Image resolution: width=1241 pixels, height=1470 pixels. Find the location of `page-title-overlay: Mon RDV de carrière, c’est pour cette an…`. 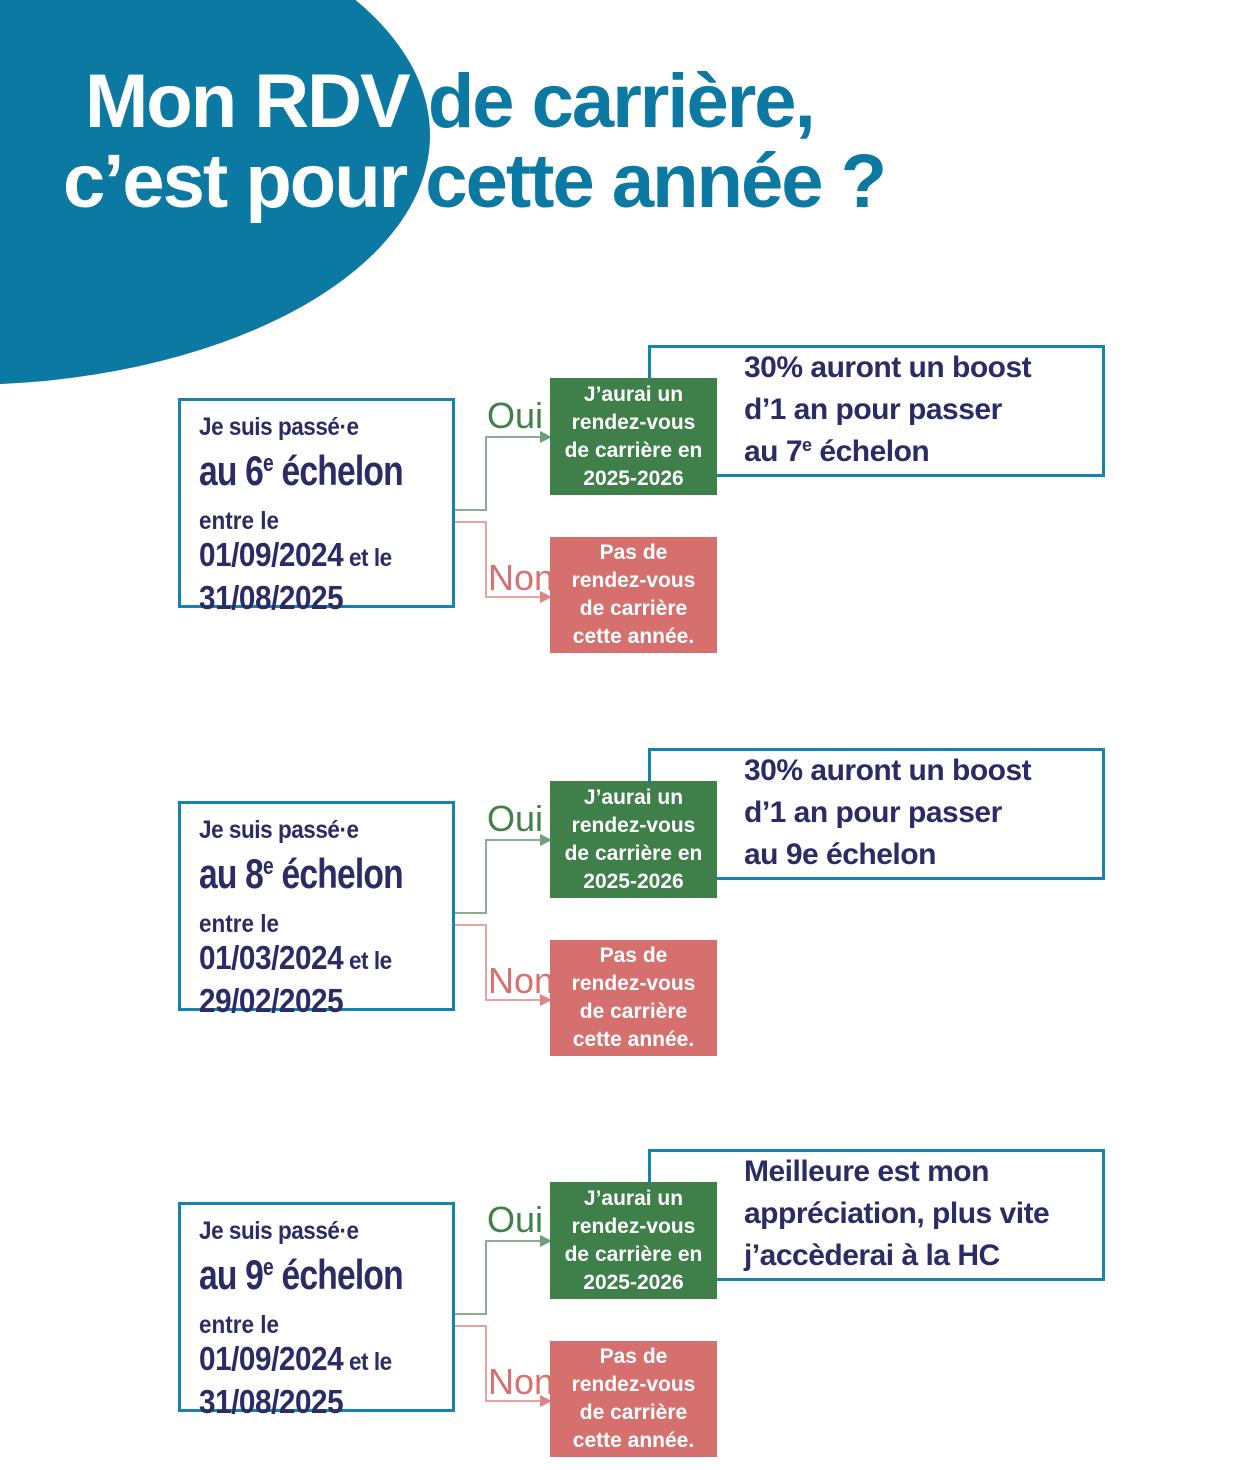

page-title-overlay: Mon RDV de carrière, c’est pour cette an… is located at coordinates (215, 142).